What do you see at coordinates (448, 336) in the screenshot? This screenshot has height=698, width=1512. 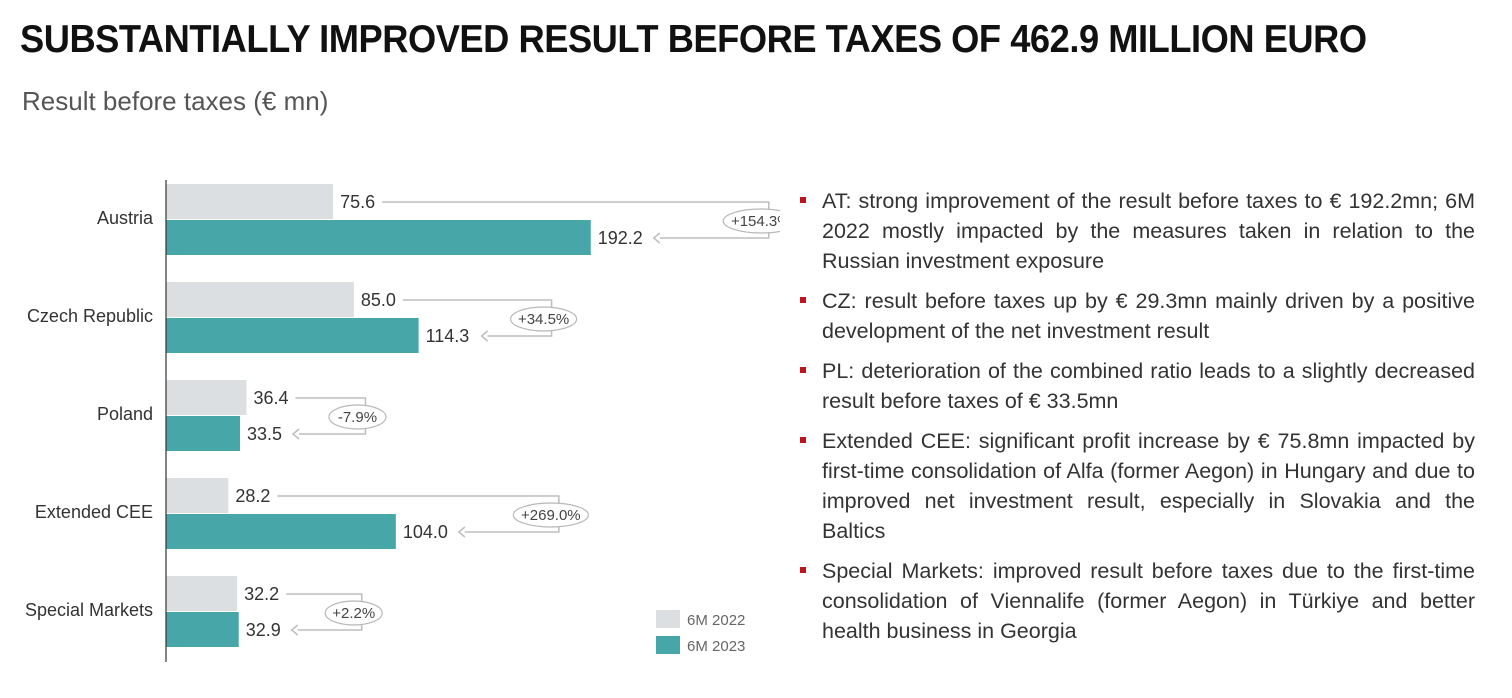 I see `value-label-2023: 114.3` at bounding box center [448, 336].